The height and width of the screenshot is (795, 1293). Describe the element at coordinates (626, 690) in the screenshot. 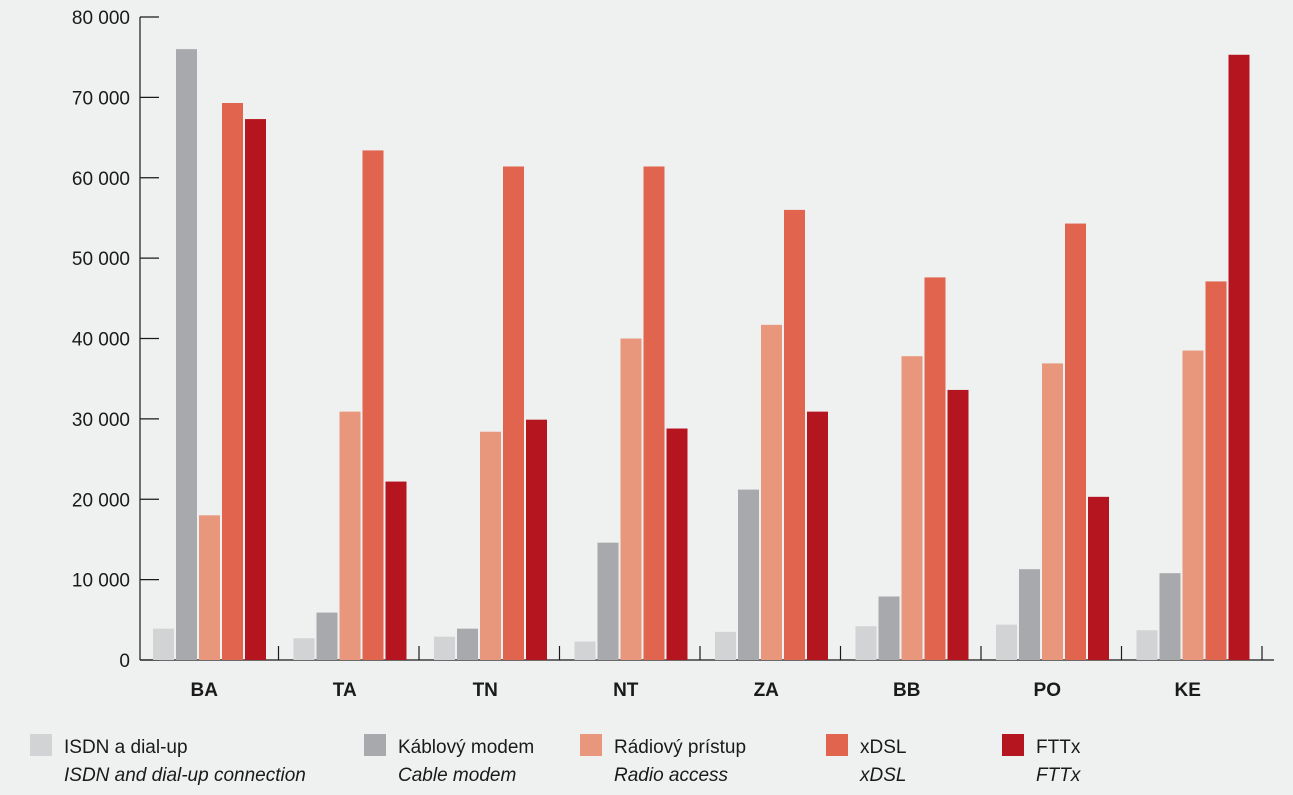

I see `x-tick-label-nt: NT` at that location.